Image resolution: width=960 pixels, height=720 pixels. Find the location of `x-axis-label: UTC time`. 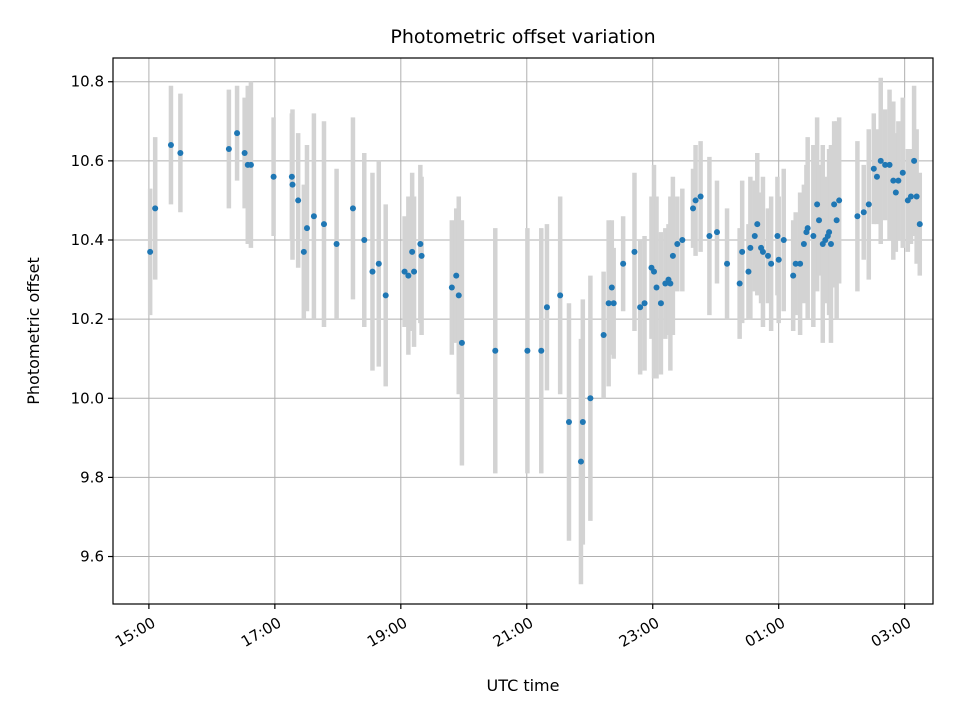

x-axis-label: UTC time is located at coordinates (523, 685).